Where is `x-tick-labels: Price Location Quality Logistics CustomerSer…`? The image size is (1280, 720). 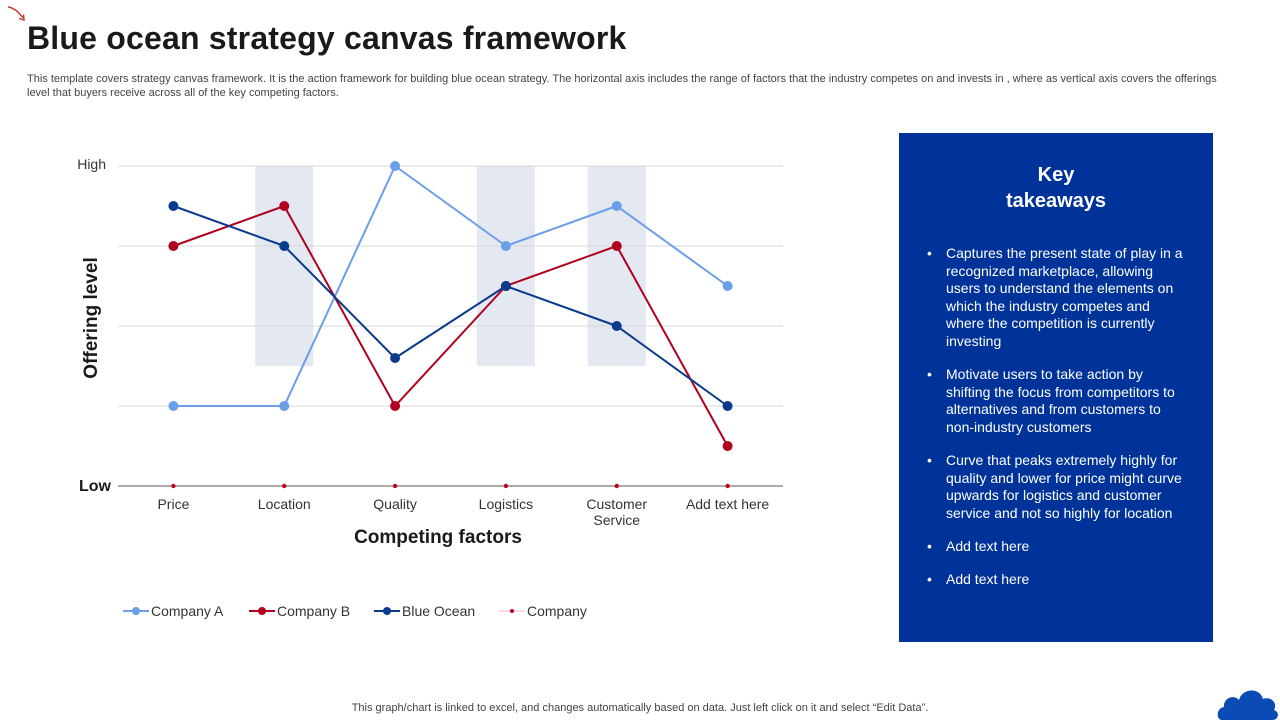 x-tick-labels: Price Location Quality Logistics CustomerSer… is located at coordinates (463, 512).